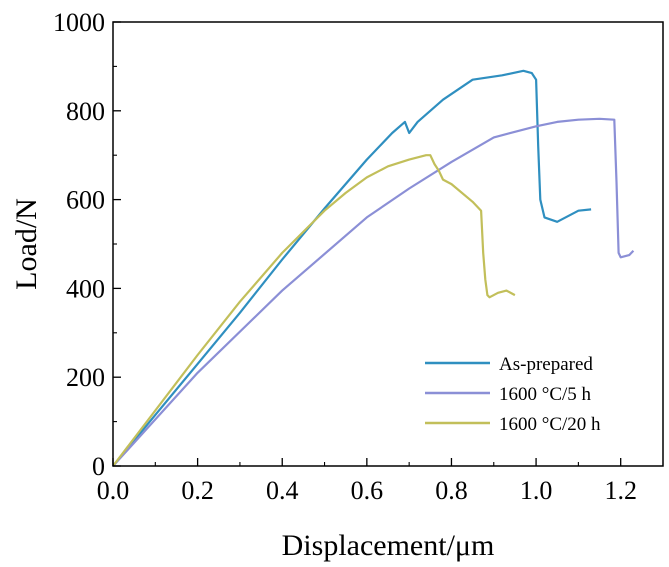 Image resolution: width=669 pixels, height=567 pixels. What do you see at coordinates (85, 288) in the screenshot?
I see `y-tick-label: 400` at bounding box center [85, 288].